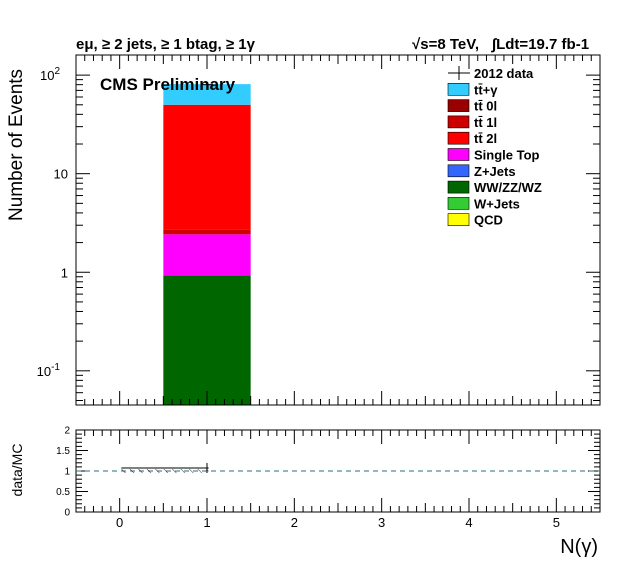 The width and height of the screenshot is (631, 572). What do you see at coordinates (206, 522) in the screenshot?
I see `x-tick-label-1: 1` at bounding box center [206, 522].